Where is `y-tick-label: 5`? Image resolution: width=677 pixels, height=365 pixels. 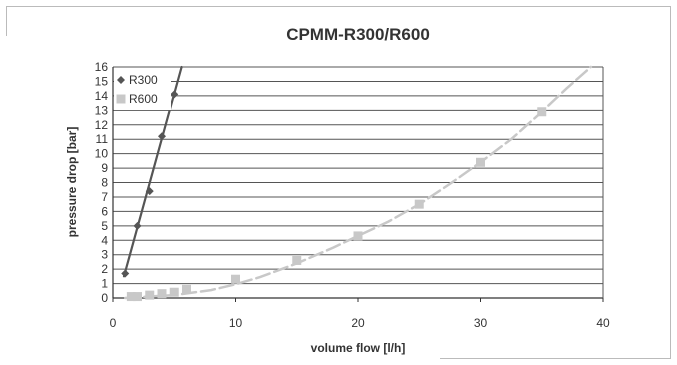
y-tick-label: 5 is located at coordinates (104, 226).